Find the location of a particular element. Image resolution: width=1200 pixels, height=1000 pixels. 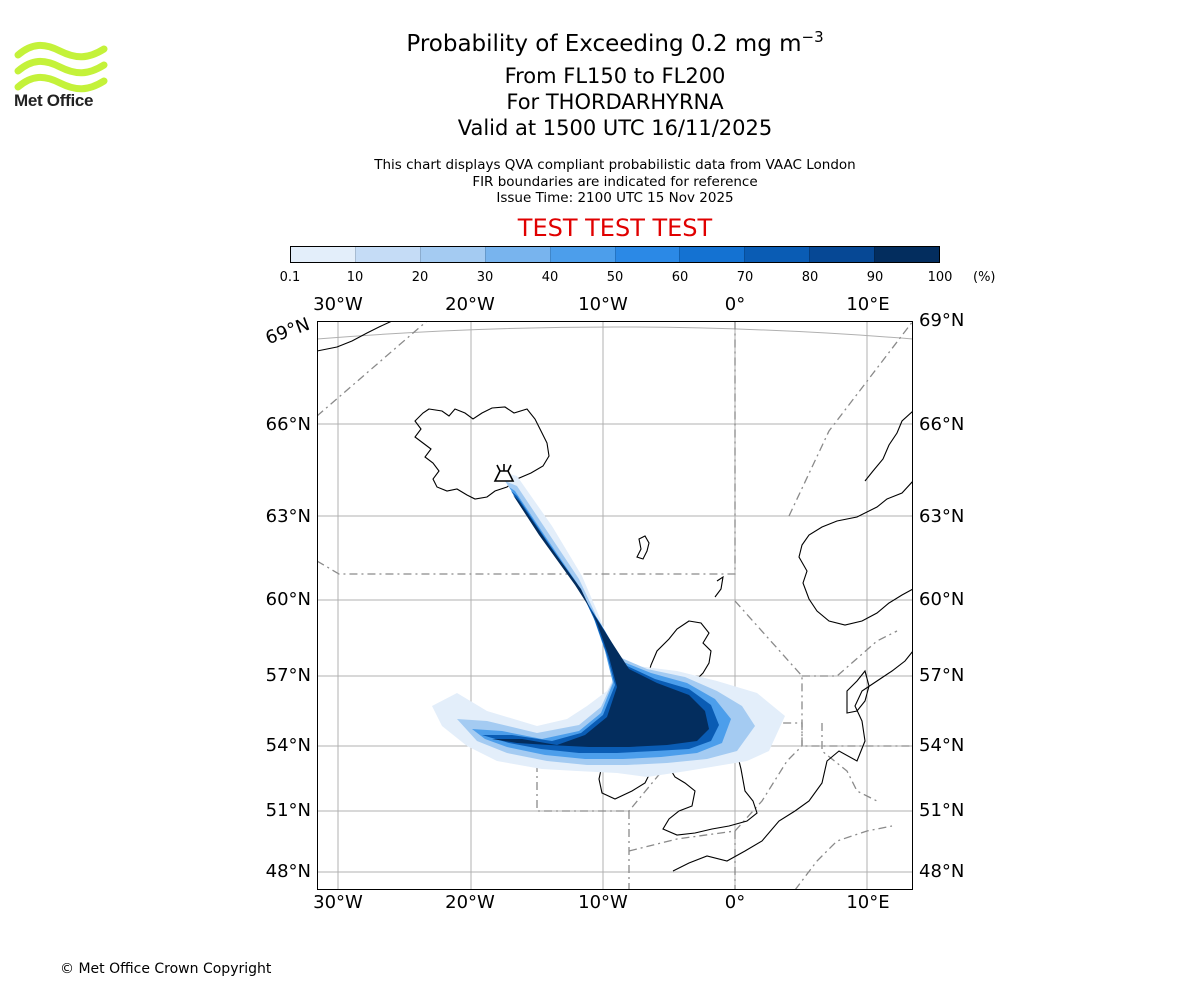

lon-label-bottom: 20°W is located at coordinates (470, 902).